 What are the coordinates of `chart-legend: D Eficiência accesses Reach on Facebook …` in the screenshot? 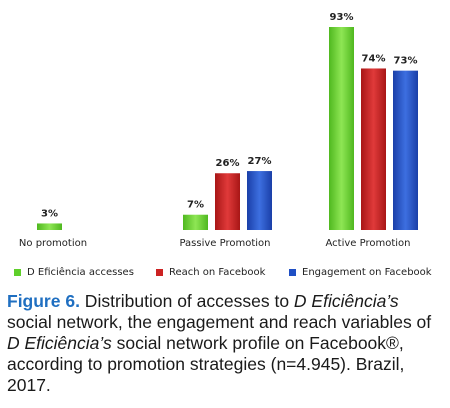 It's located at (225, 276).